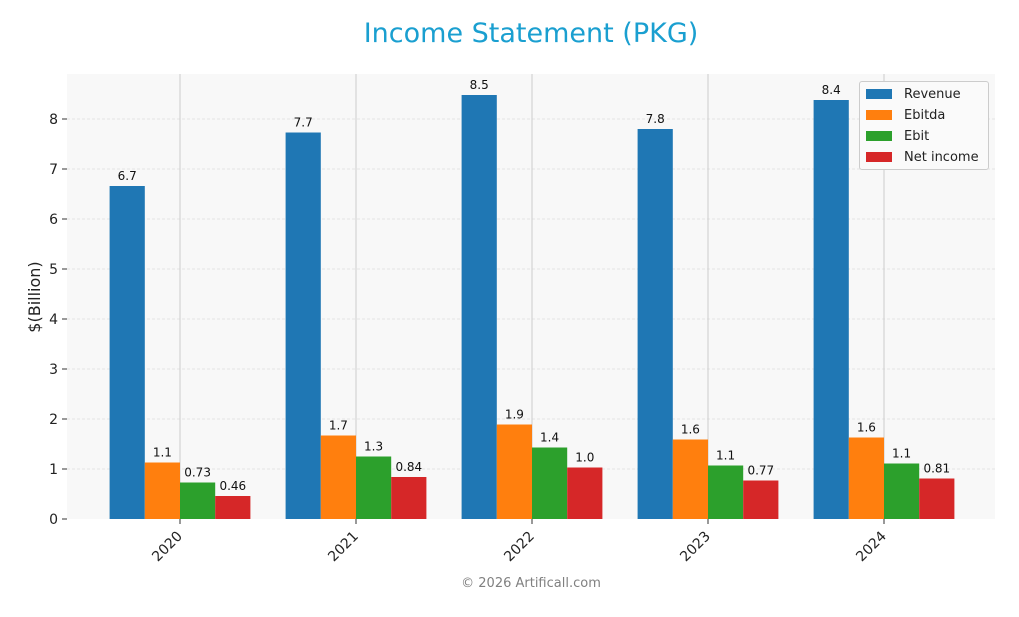 This screenshot has width=1019, height=617. I want to click on bar-value-label: 0.77, so click(760, 471).